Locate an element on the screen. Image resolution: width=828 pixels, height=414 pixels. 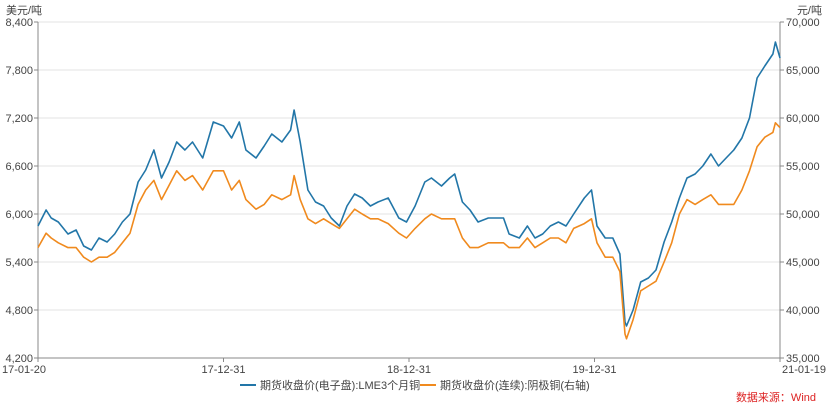
y-left-tick-label: 6,600 is located at coordinates (19, 167).